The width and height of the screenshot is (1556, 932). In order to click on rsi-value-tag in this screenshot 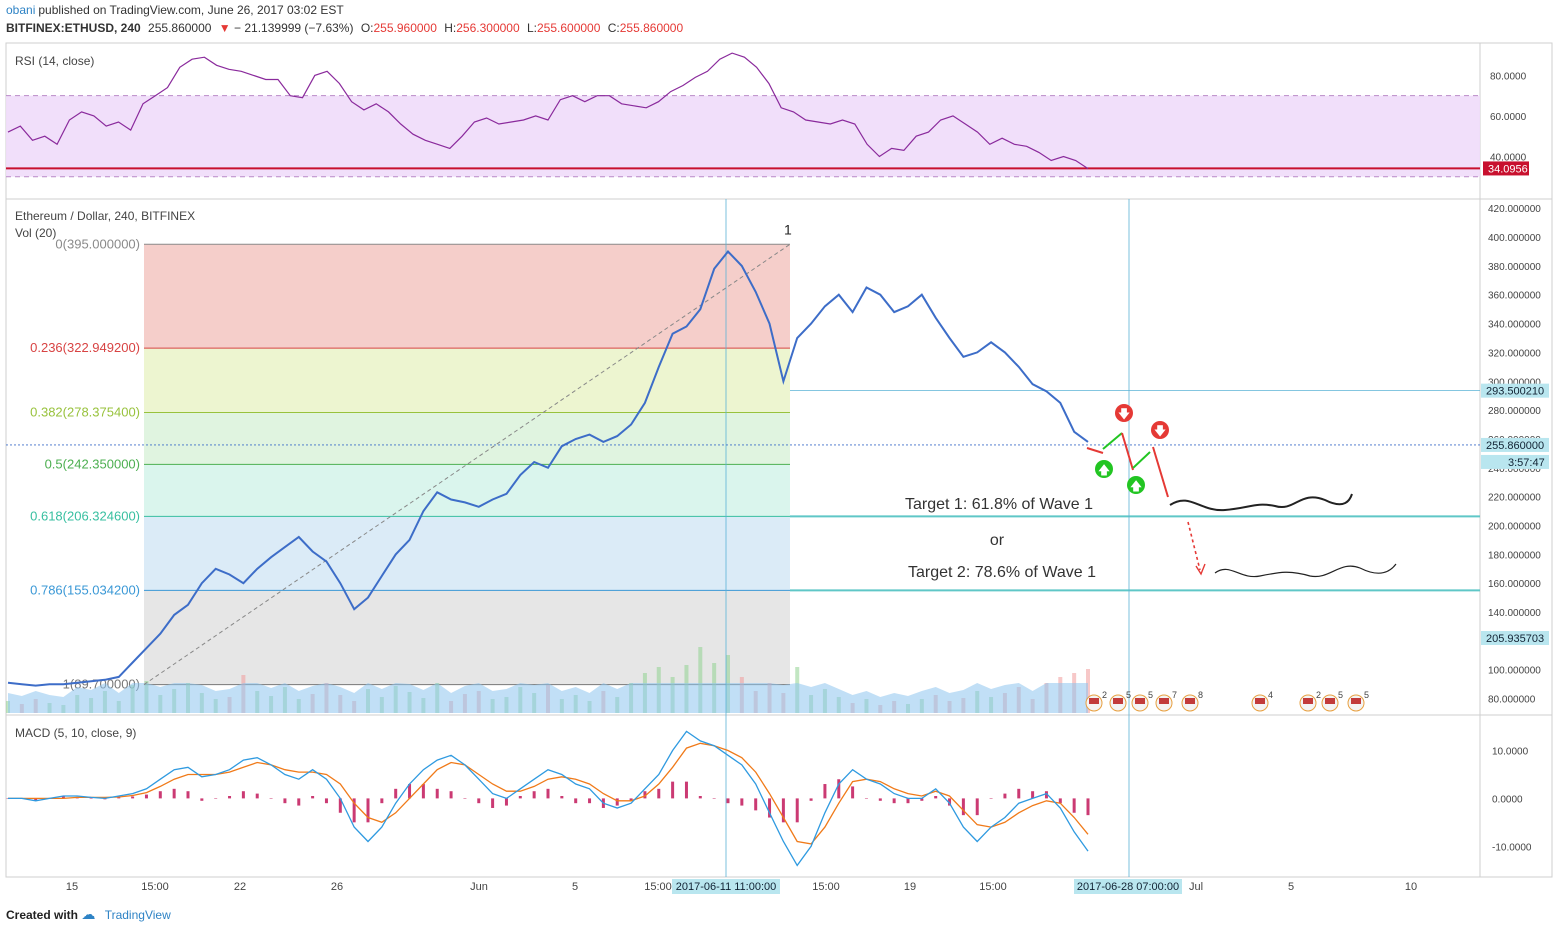, I will do `click(1506, 168)`.